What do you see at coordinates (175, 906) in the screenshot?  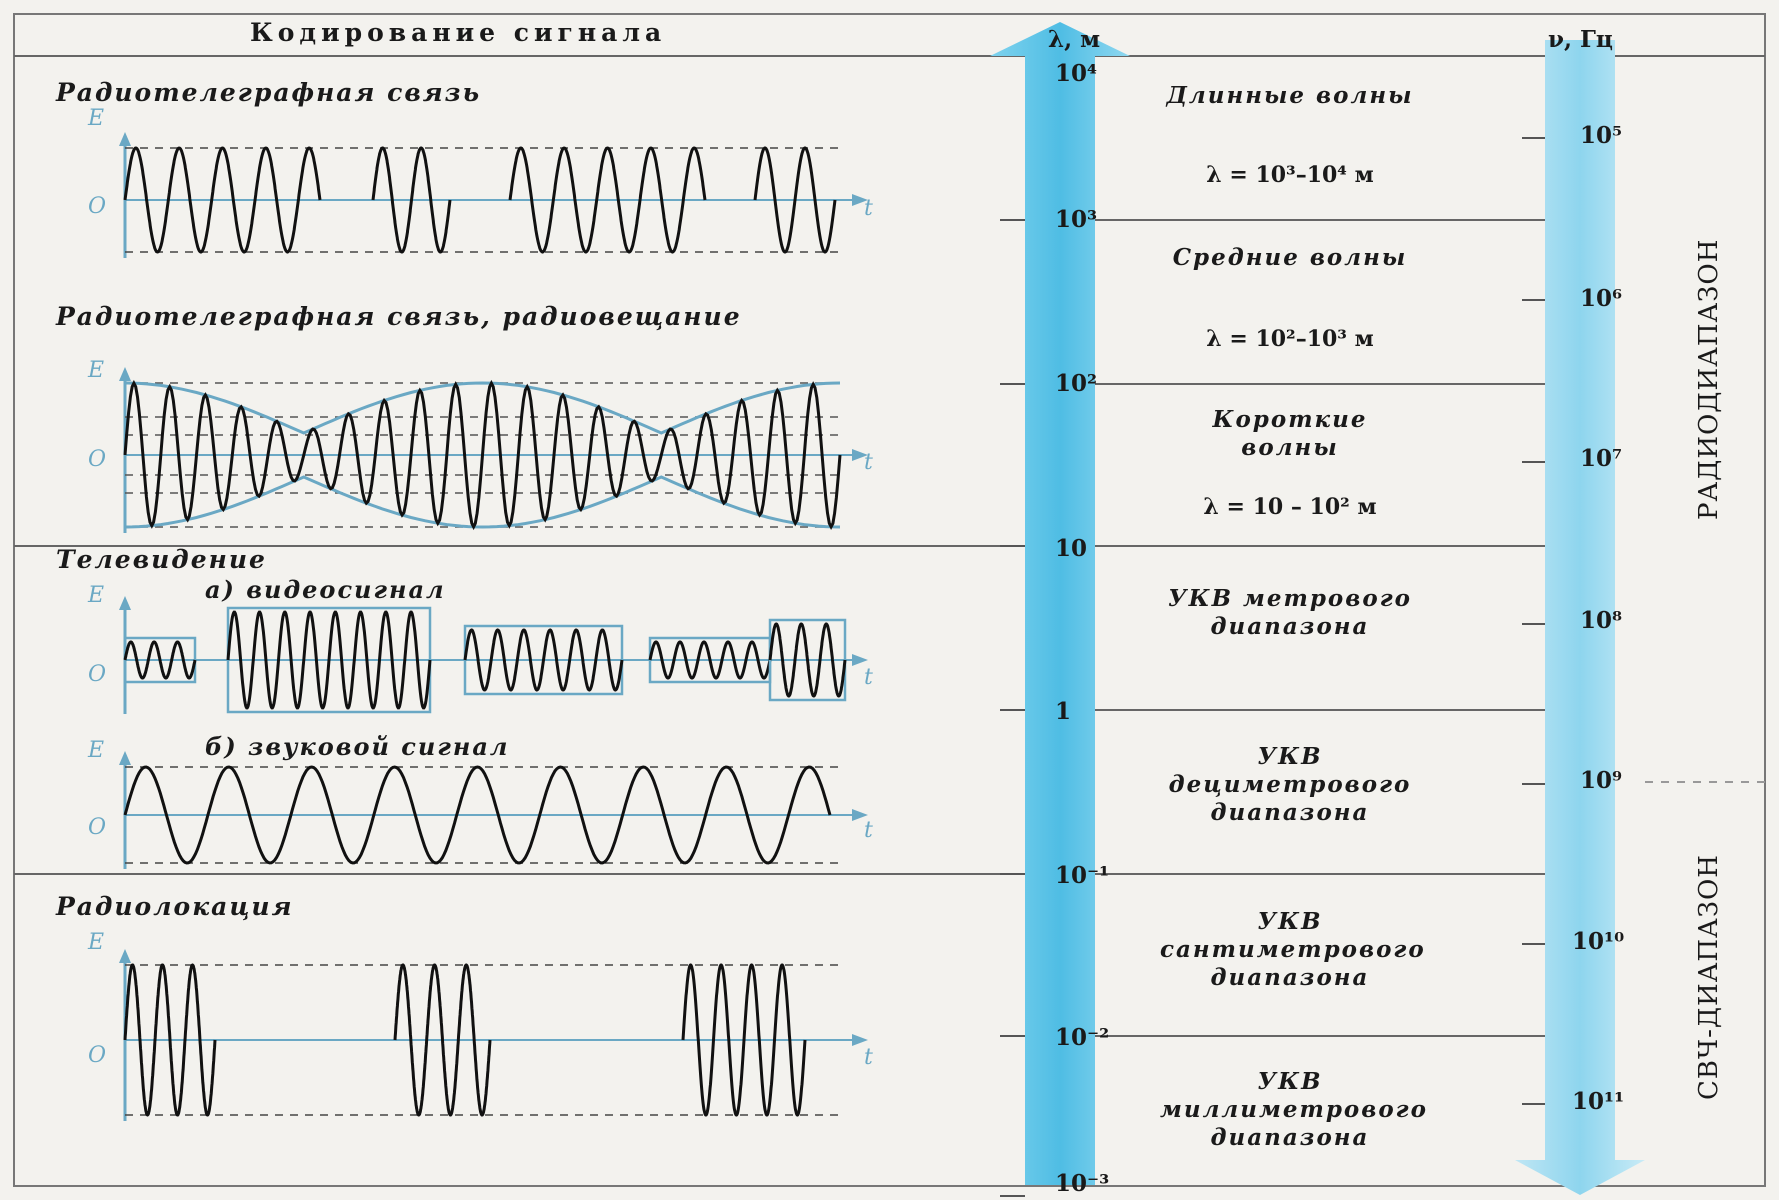 I see `signal-title-radar: Радиолокация` at bounding box center [175, 906].